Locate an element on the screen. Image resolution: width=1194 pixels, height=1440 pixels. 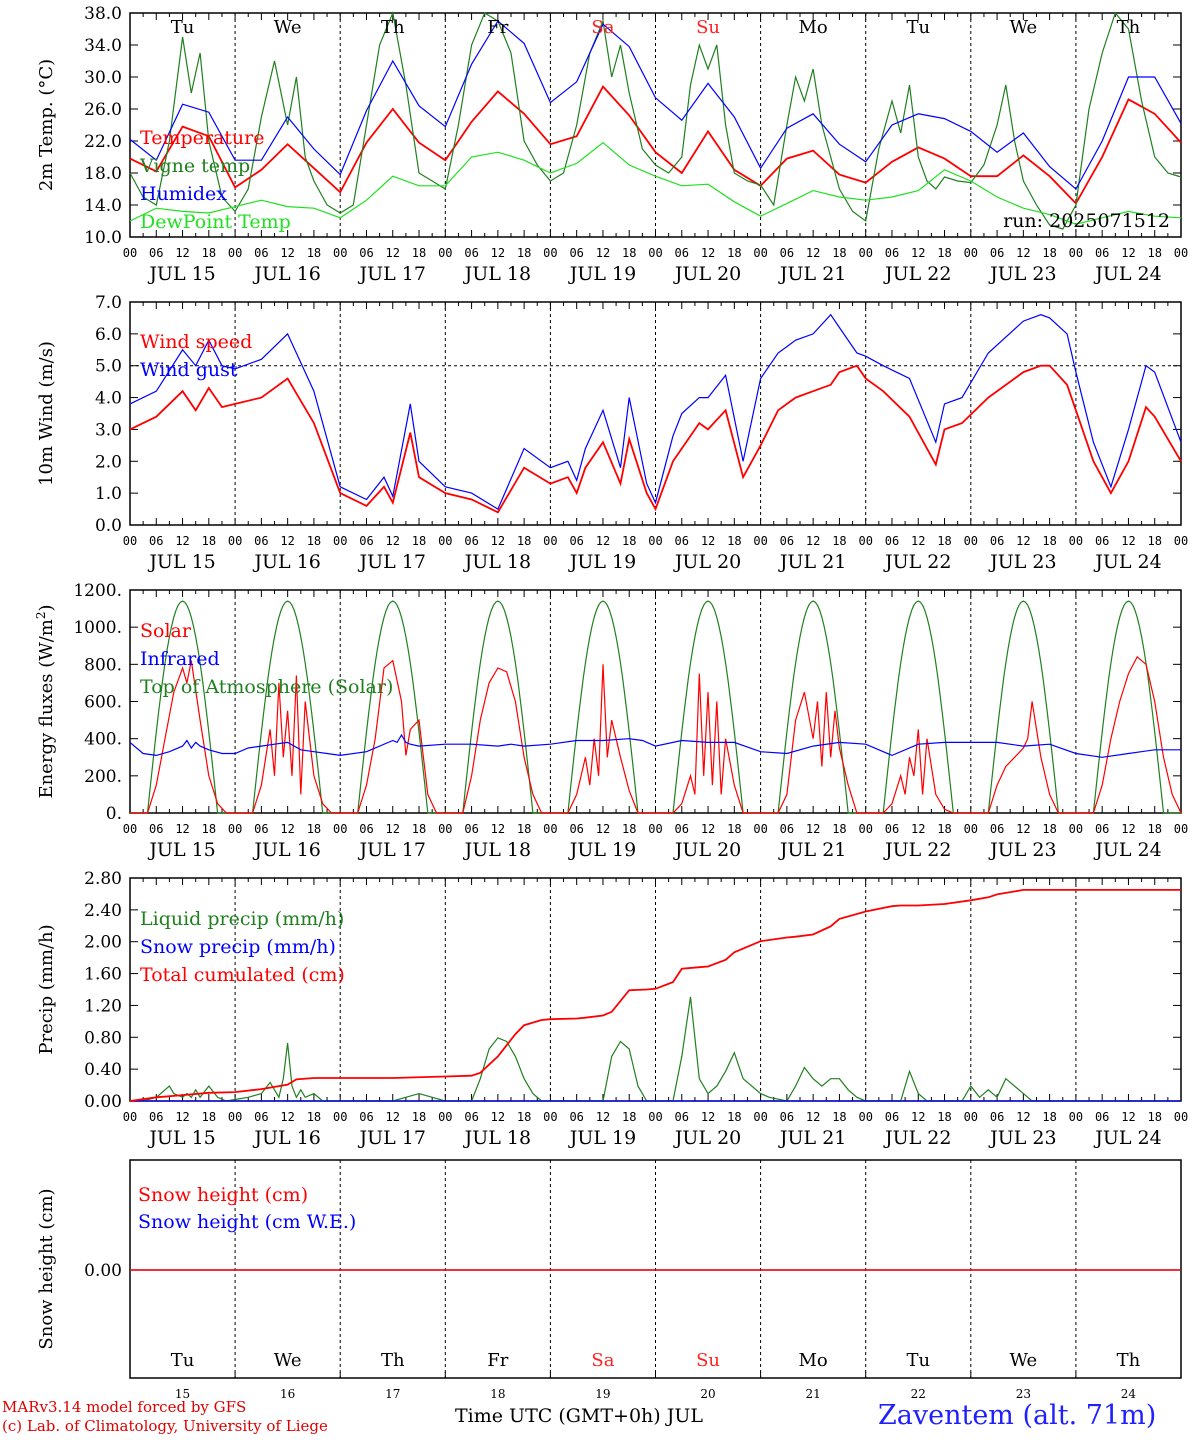
legend-entry: Humidex is located at coordinates (183, 194).